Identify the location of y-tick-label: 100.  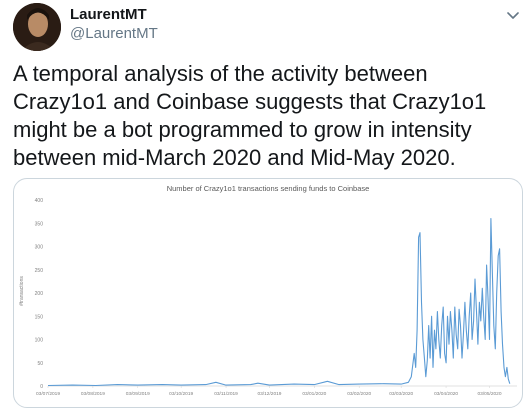
(39, 341).